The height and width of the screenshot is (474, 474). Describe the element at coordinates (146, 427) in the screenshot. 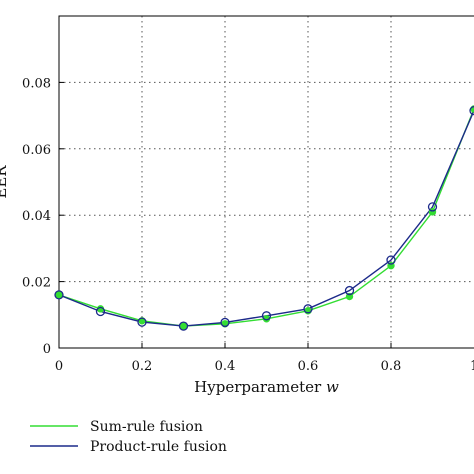

I see `legend-label-sum-rule: Sum-rule fusion` at that location.